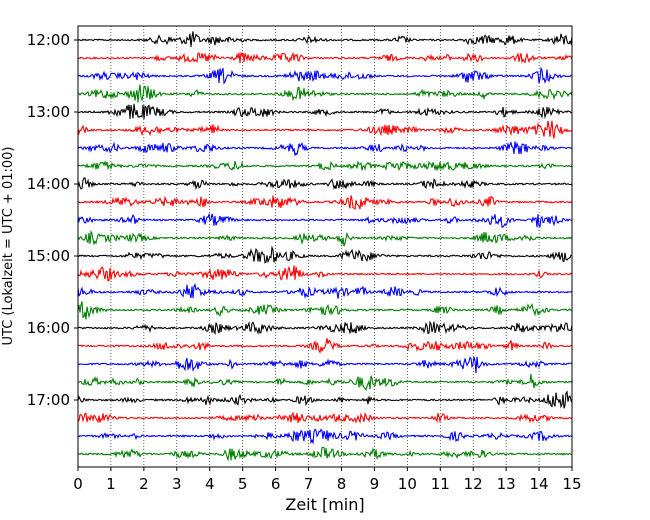  Describe the element at coordinates (48, 256) in the screenshot. I see `y-tick-label: 15:00` at that location.